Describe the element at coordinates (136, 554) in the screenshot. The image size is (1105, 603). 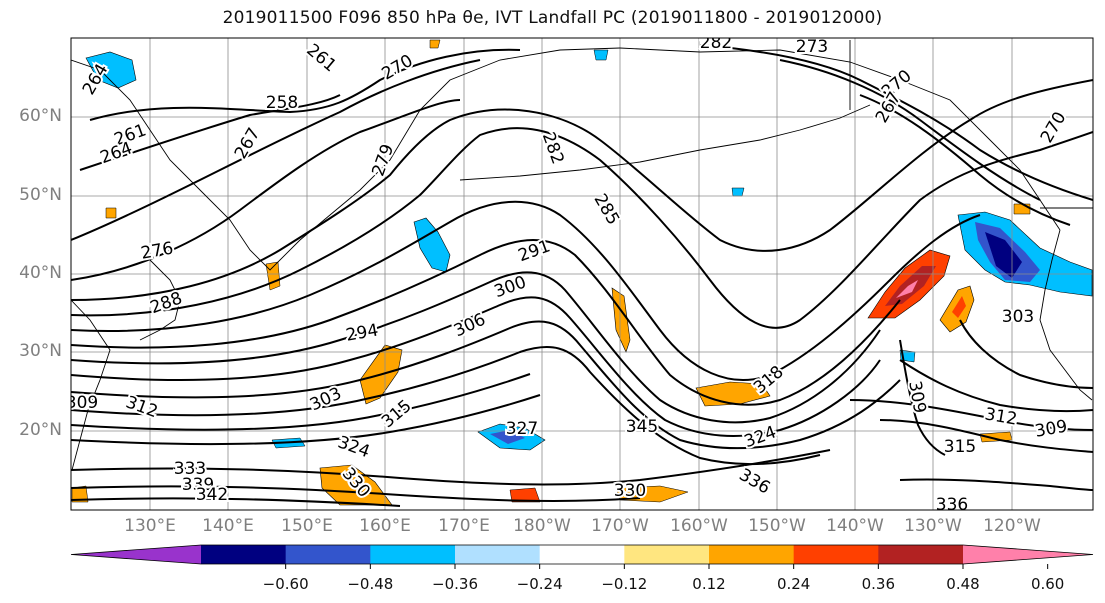
I see `colorbar-extend-low` at that location.